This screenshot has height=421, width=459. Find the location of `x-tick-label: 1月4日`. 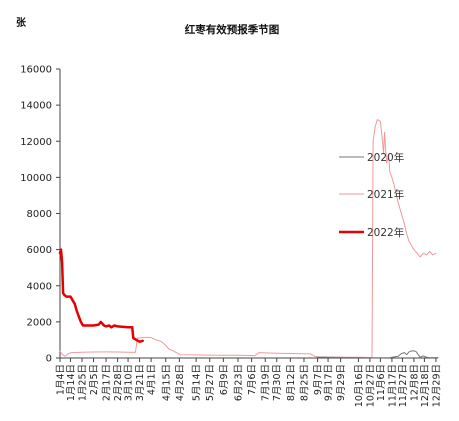

x-tick-label: 1月4日 is located at coordinates (61, 379).